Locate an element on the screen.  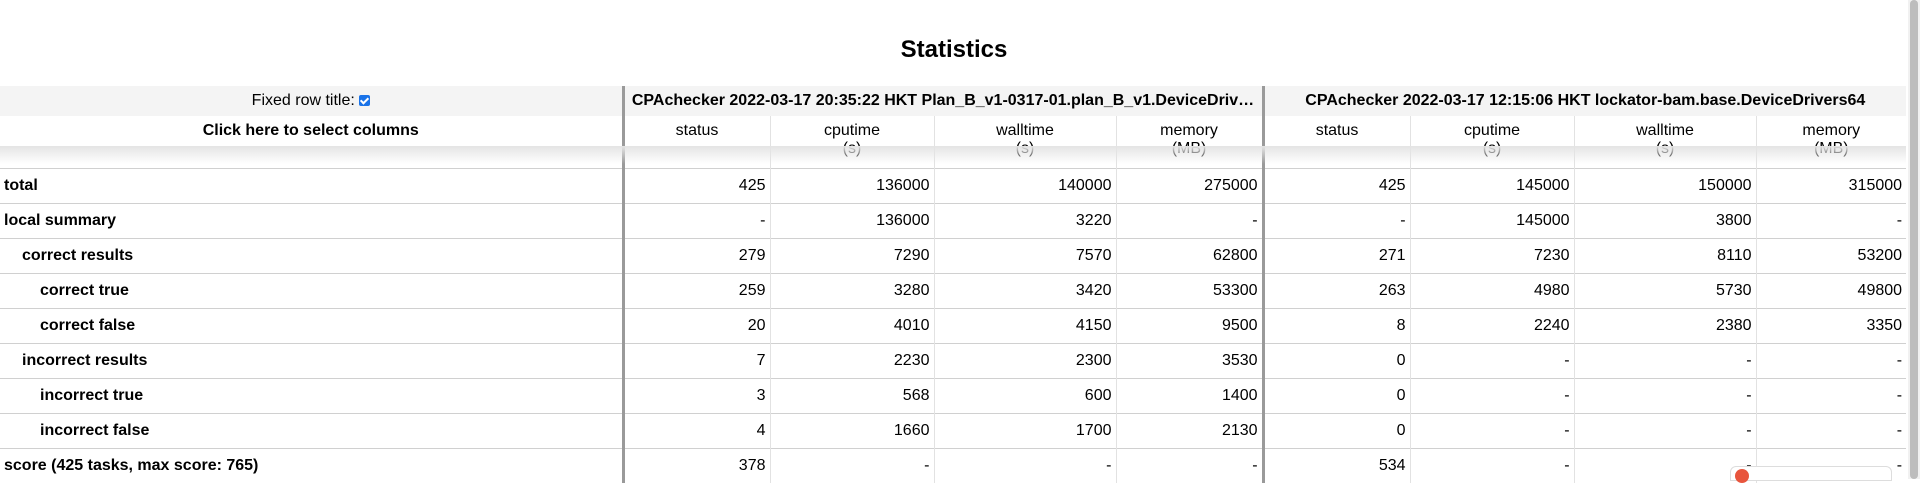
row-label: incorrect true is located at coordinates (311, 396).